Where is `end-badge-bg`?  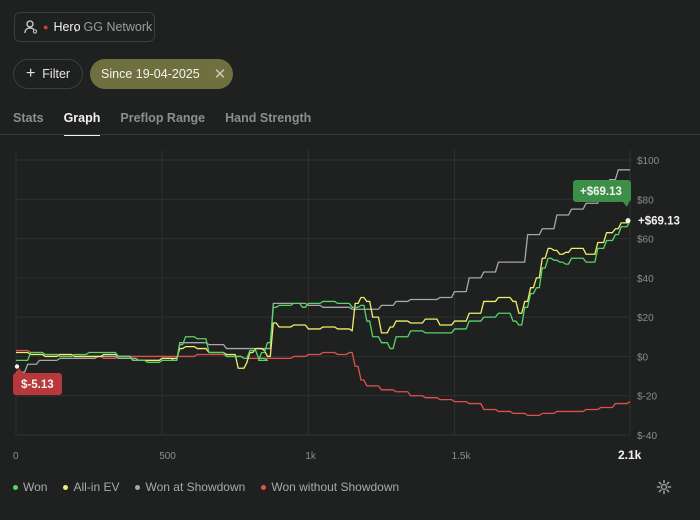 end-badge-bg is located at coordinates (602, 191).